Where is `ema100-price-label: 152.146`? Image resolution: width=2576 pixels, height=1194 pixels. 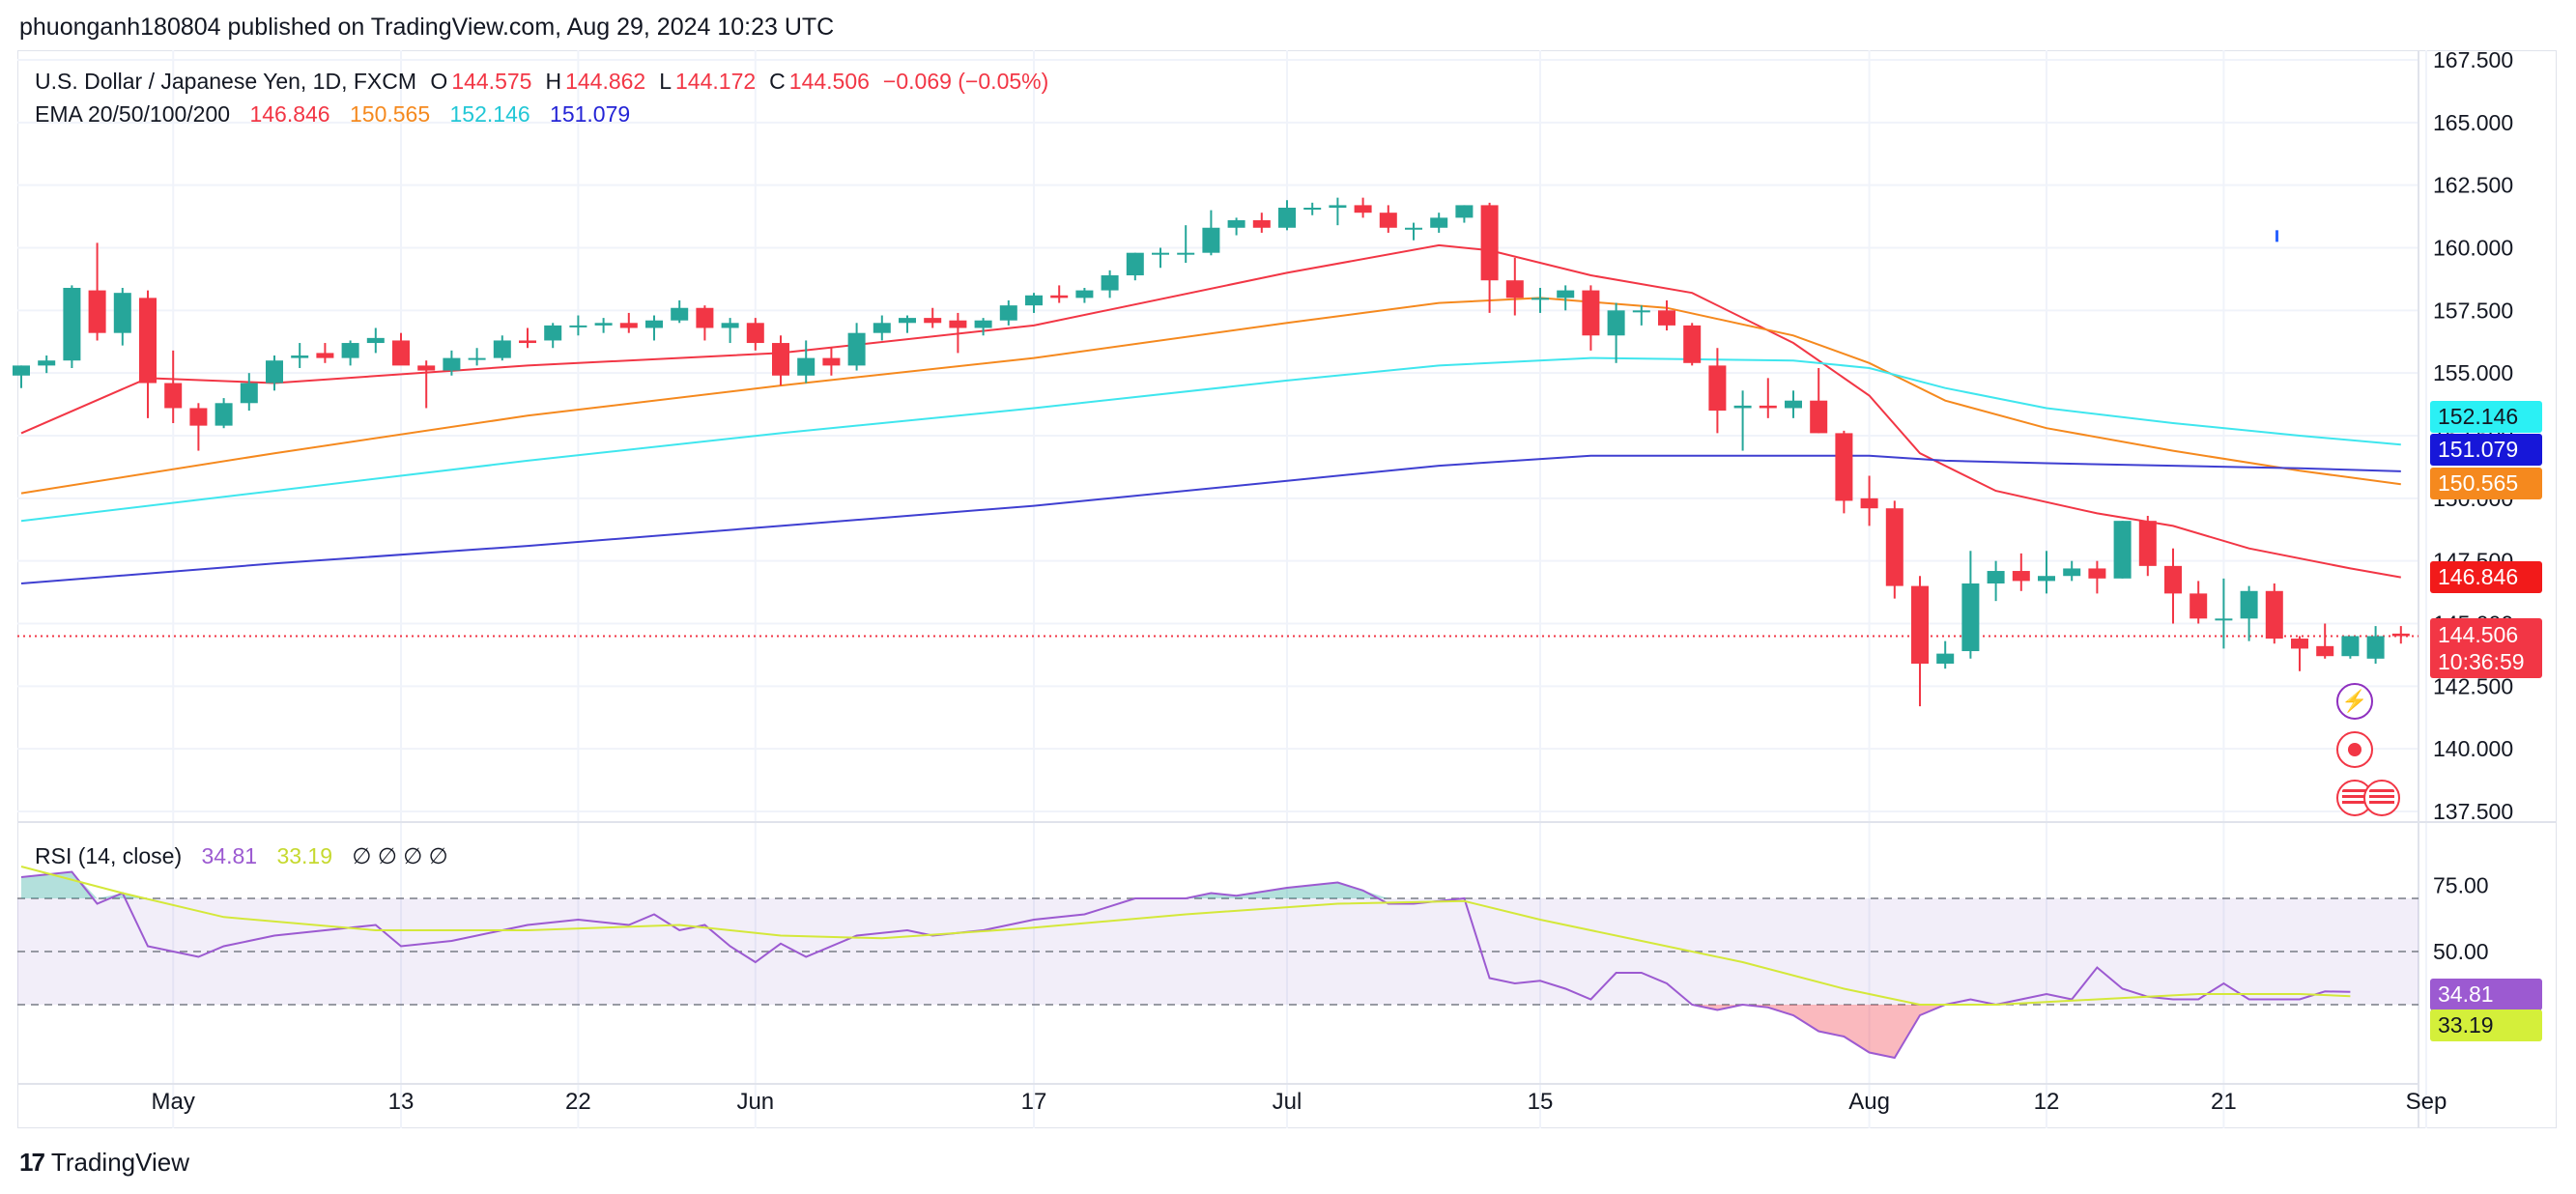 ema100-price-label: 152.146 is located at coordinates (2486, 417).